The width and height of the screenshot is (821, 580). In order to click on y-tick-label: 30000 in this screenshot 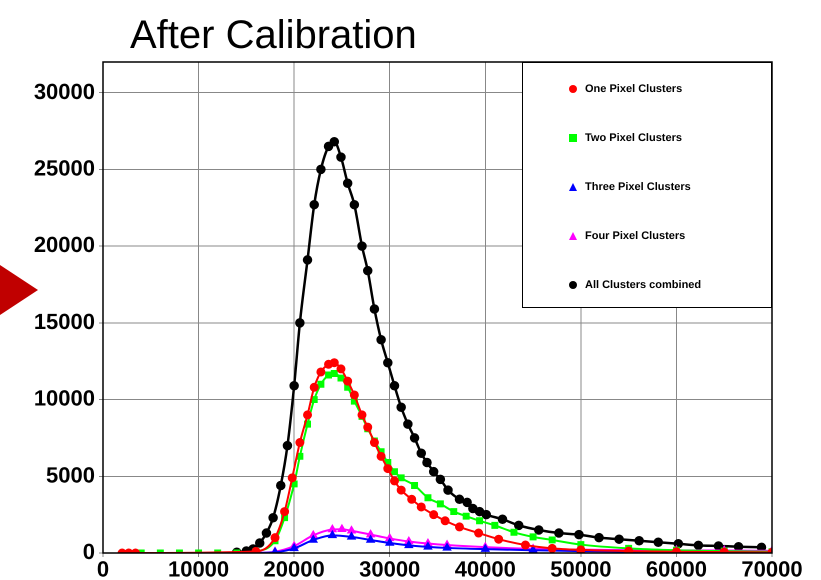, I will do `click(64, 91)`.